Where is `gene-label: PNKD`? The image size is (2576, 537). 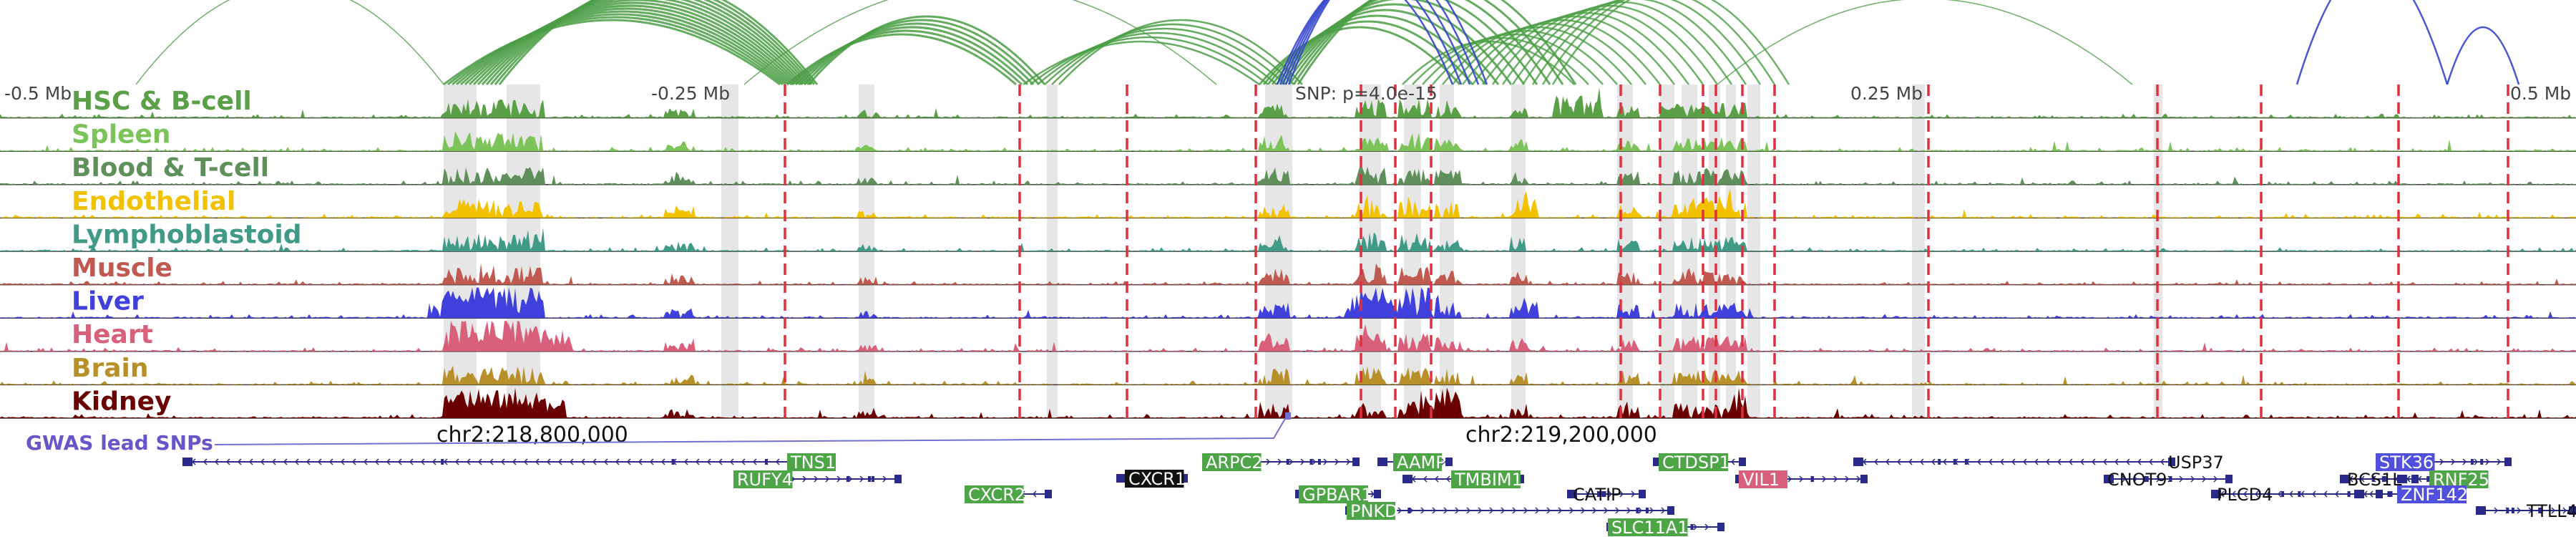 gene-label: PNKD is located at coordinates (1374, 511).